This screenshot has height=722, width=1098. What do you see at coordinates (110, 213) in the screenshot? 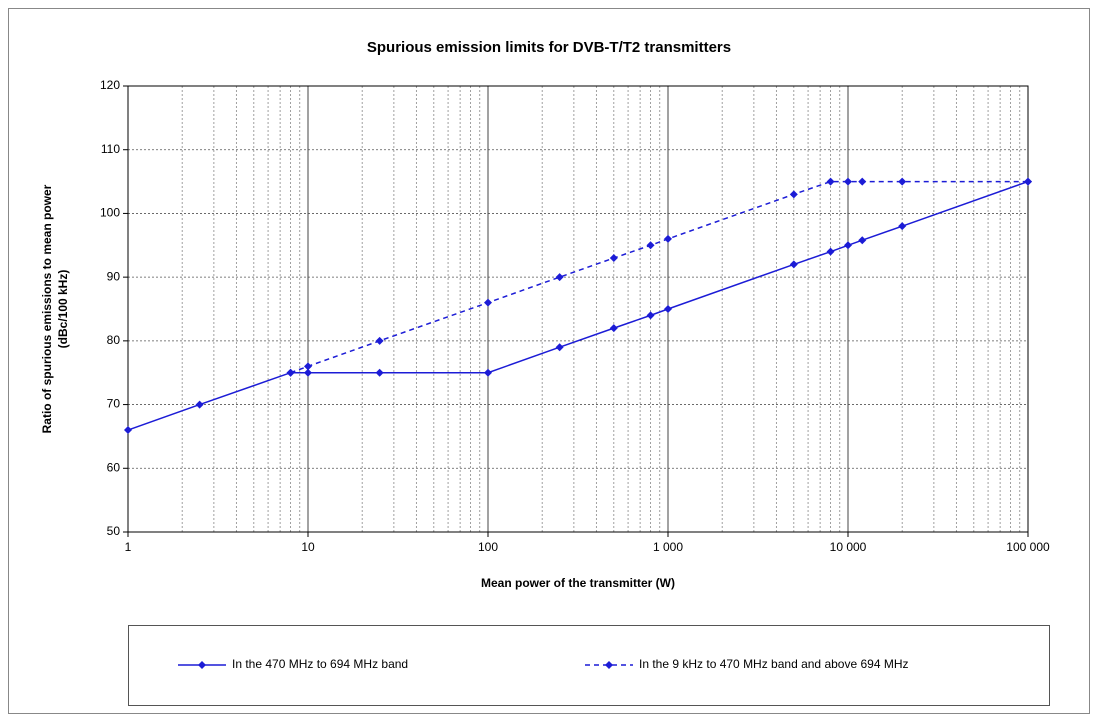
I see `y-tick-label: 100` at bounding box center [110, 213].